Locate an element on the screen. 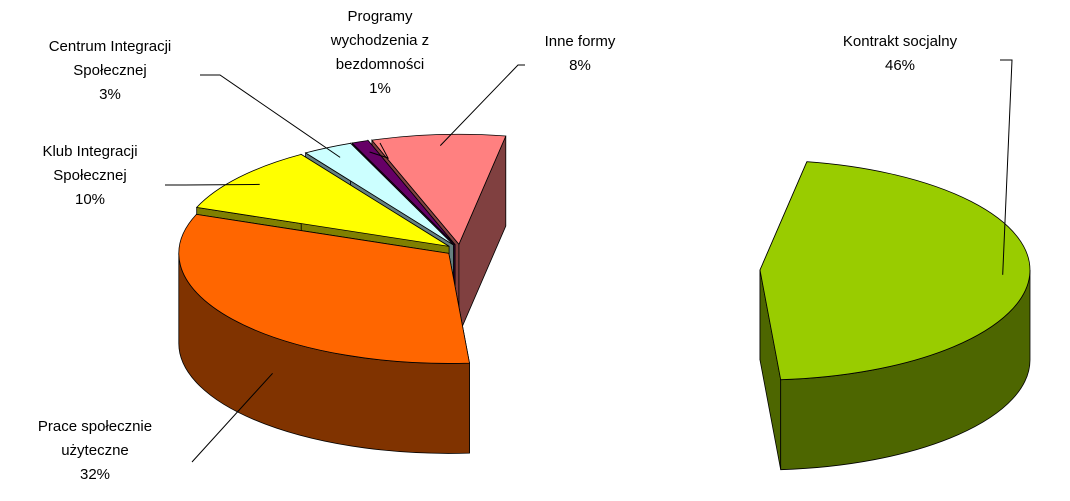 Image resolution: width=1070 pixels, height=501 pixels. value-label: 3% is located at coordinates (110, 94).